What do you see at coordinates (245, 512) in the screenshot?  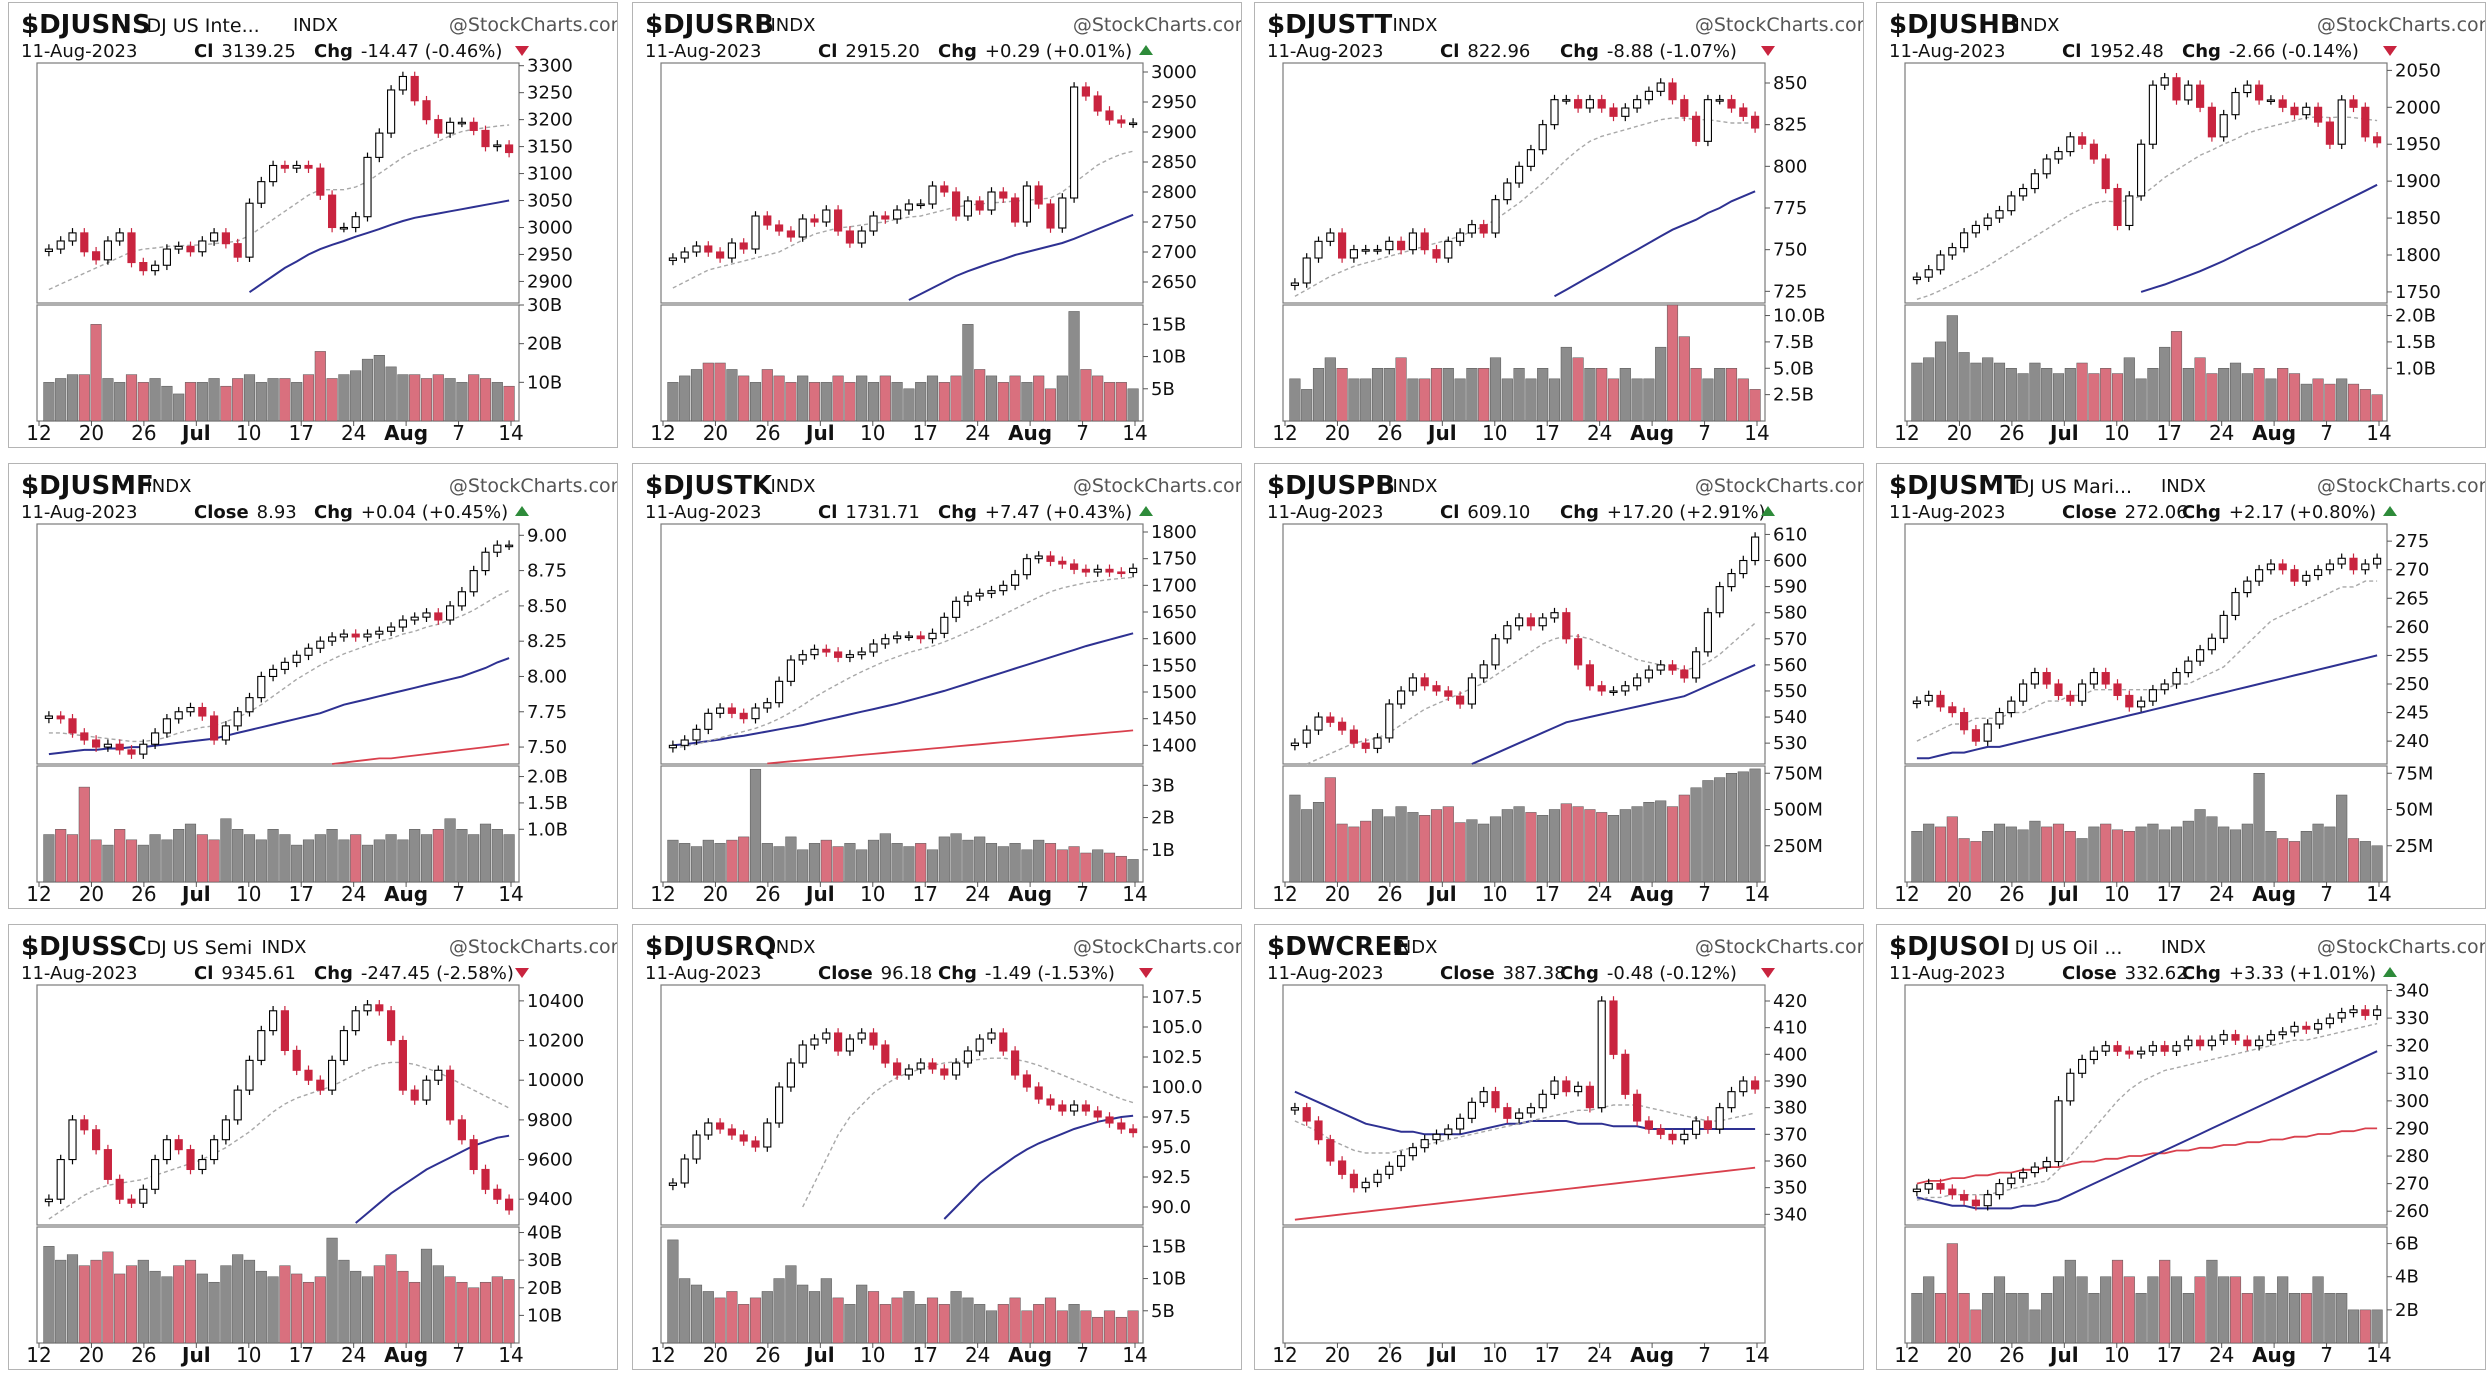 I see `close-quote: Close 8.93` at bounding box center [245, 512].